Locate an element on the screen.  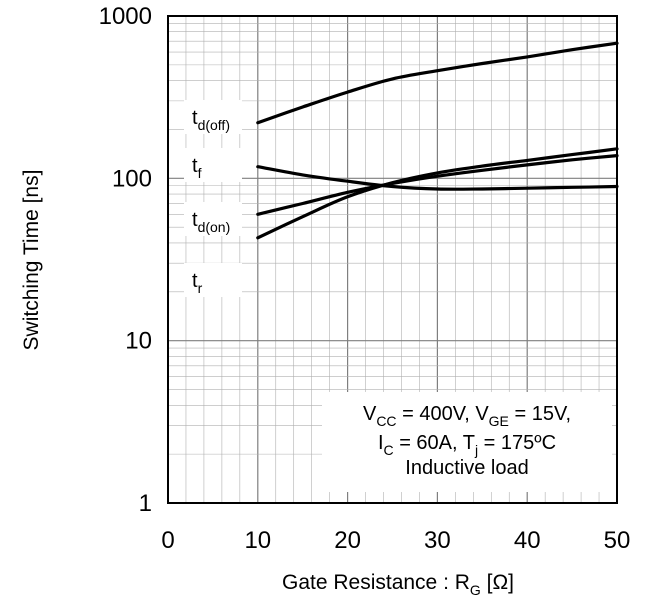
annotation-line-2: IC = 60A, Tj = 175ºC is located at coordinates (467, 445).